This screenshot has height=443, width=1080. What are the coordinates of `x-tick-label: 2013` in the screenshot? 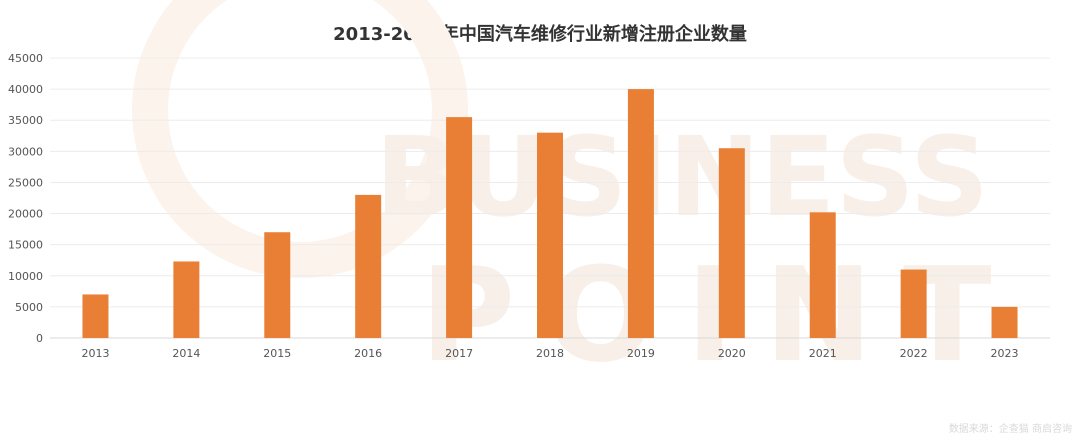 It's located at (95, 353).